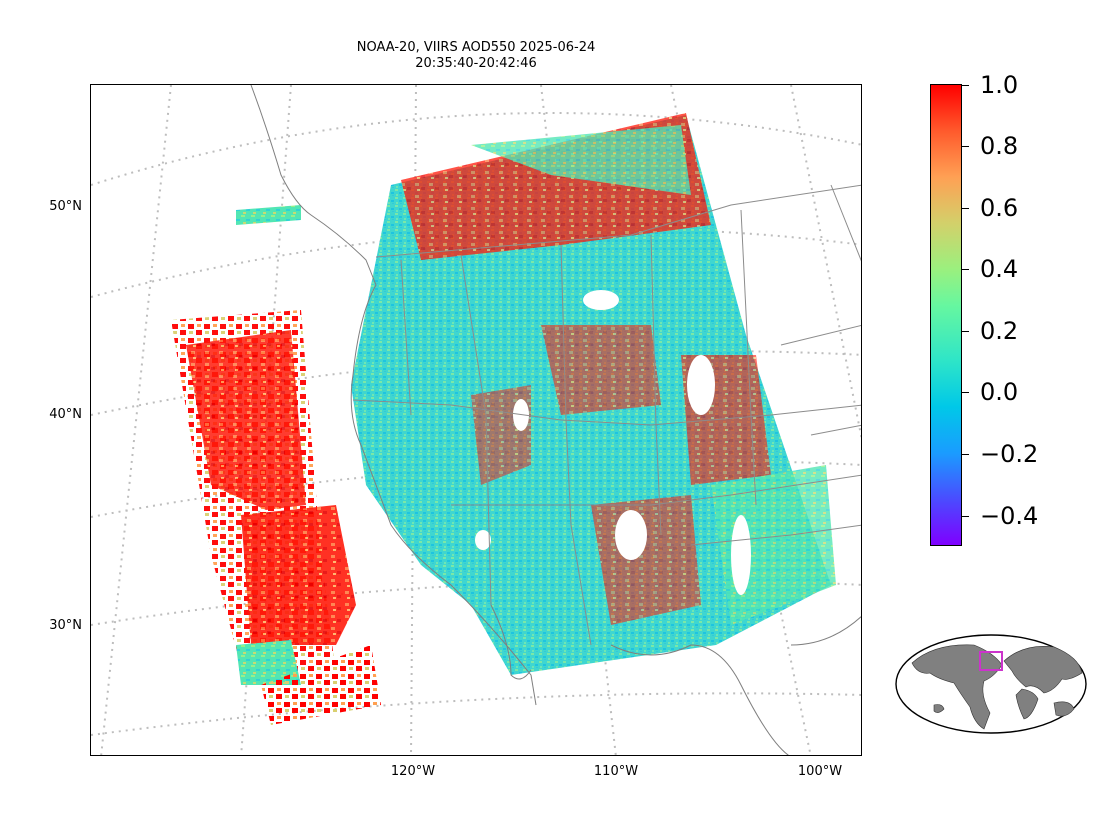 This screenshot has width=1120, height=840. Describe the element at coordinates (1009, 516) in the screenshot. I see `colorbar-label: −0.4` at that location.